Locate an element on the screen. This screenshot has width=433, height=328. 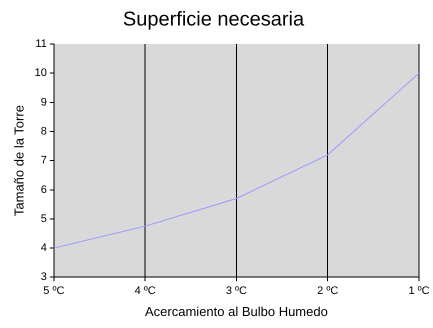
y-tick-label: 4 is located at coordinates (43, 248).